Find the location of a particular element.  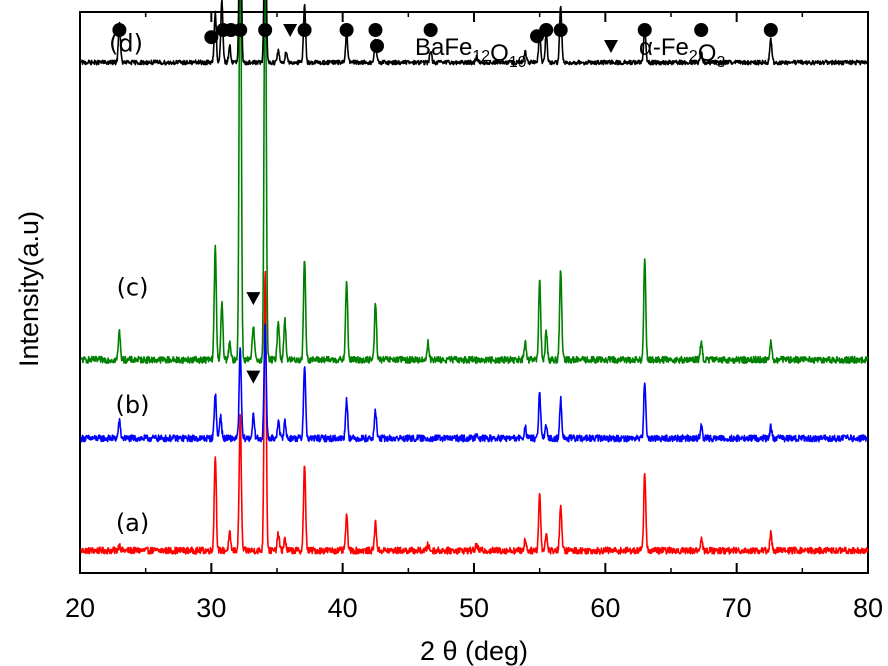

x-tick-label: 50 is located at coordinates (474, 608).